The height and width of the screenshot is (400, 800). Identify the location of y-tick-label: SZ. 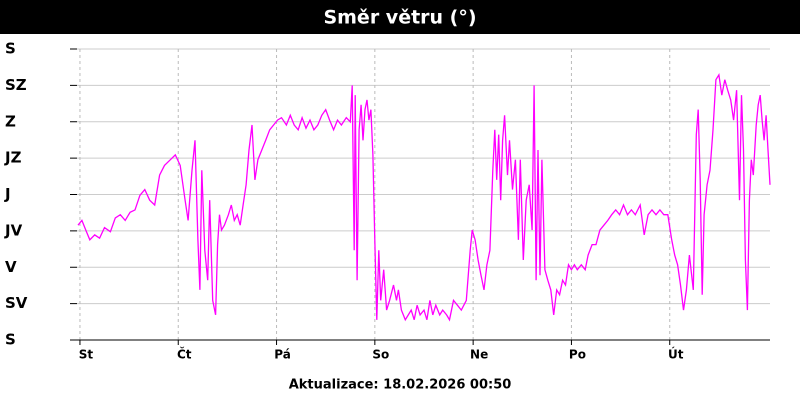
(16, 85).